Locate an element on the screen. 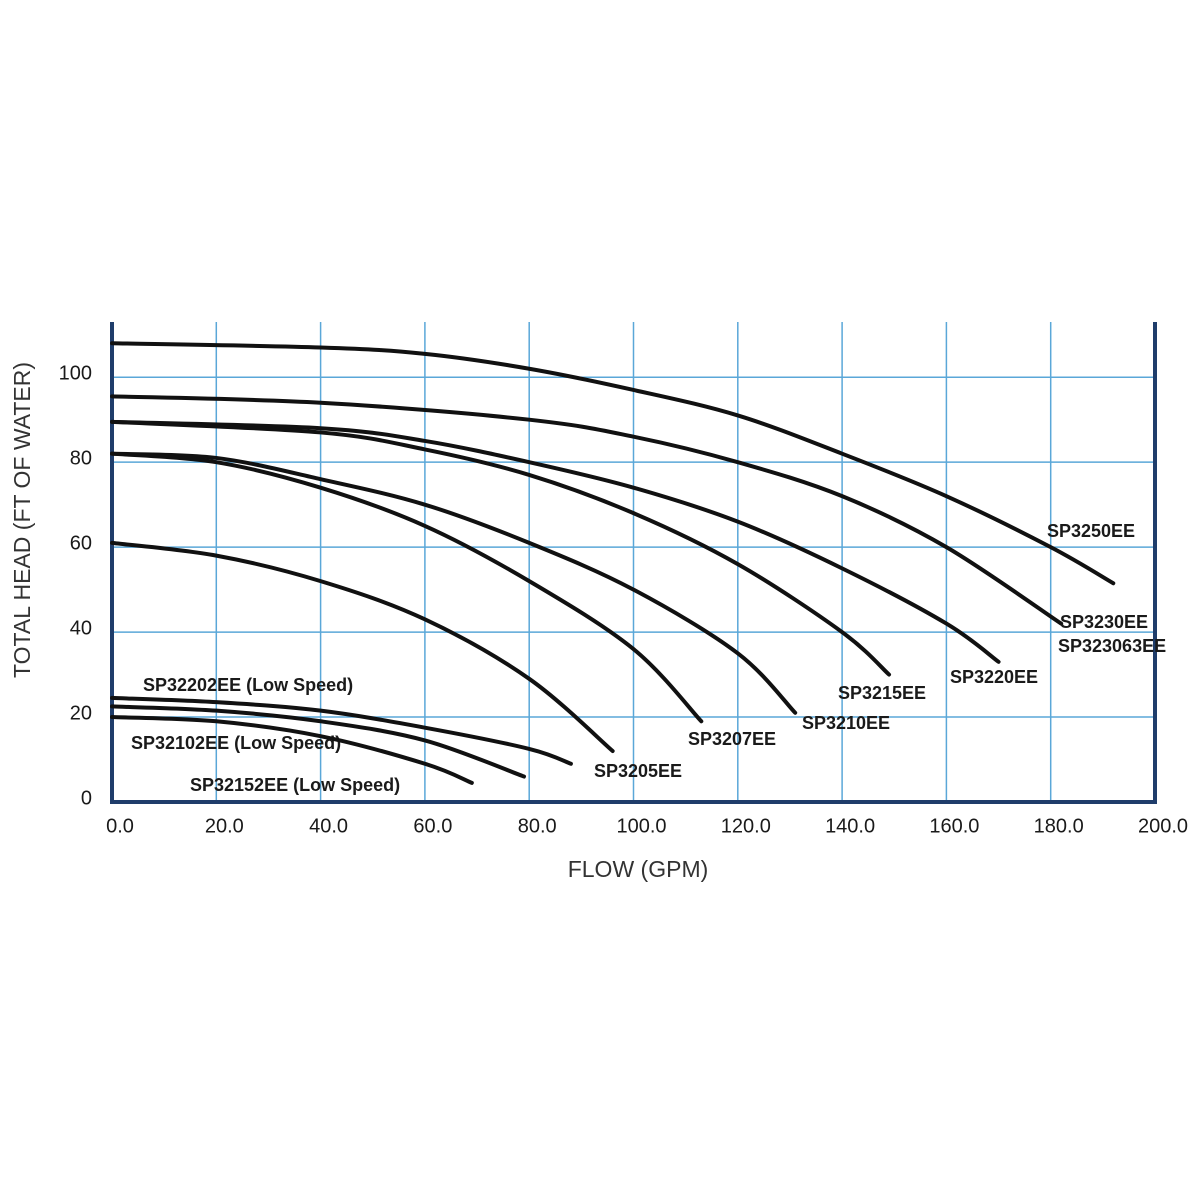 This screenshot has height=1200, width=1200. y-tick-label: 40 is located at coordinates (81, 628).